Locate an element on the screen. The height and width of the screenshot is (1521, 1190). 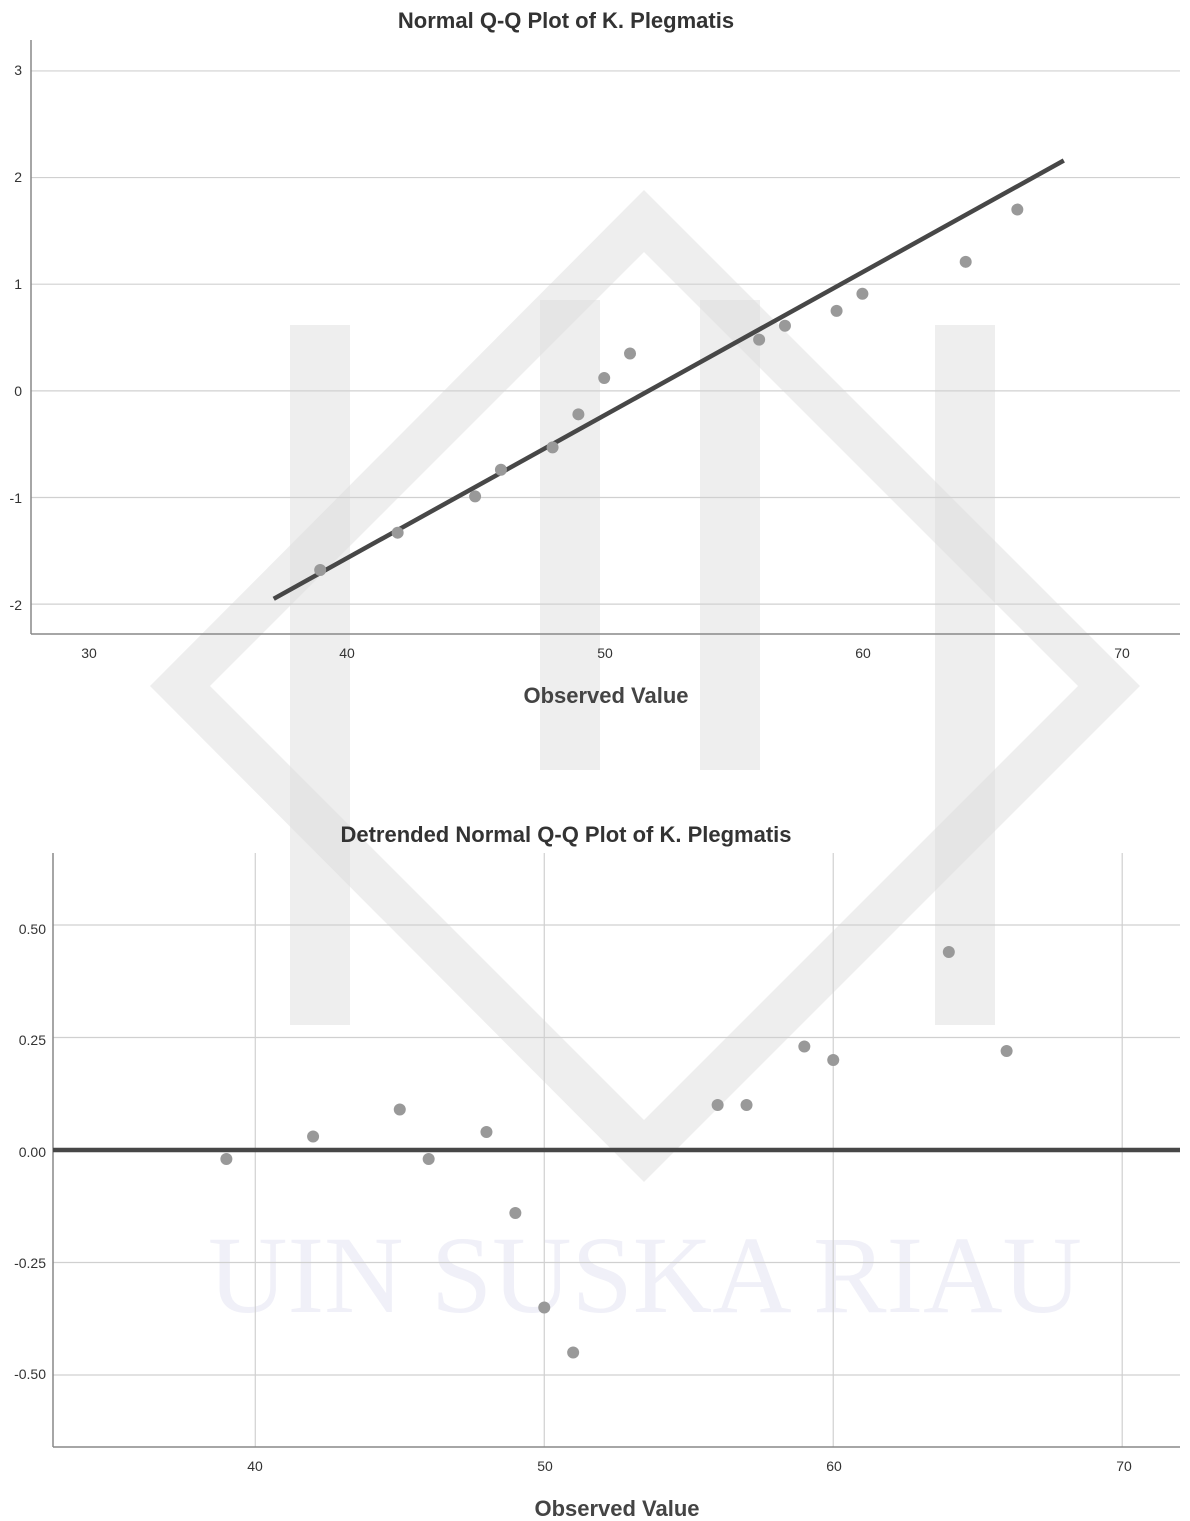
detrended-qq-plot-x-ticks: 40 50 60 70 is located at coordinates (689, 1466).